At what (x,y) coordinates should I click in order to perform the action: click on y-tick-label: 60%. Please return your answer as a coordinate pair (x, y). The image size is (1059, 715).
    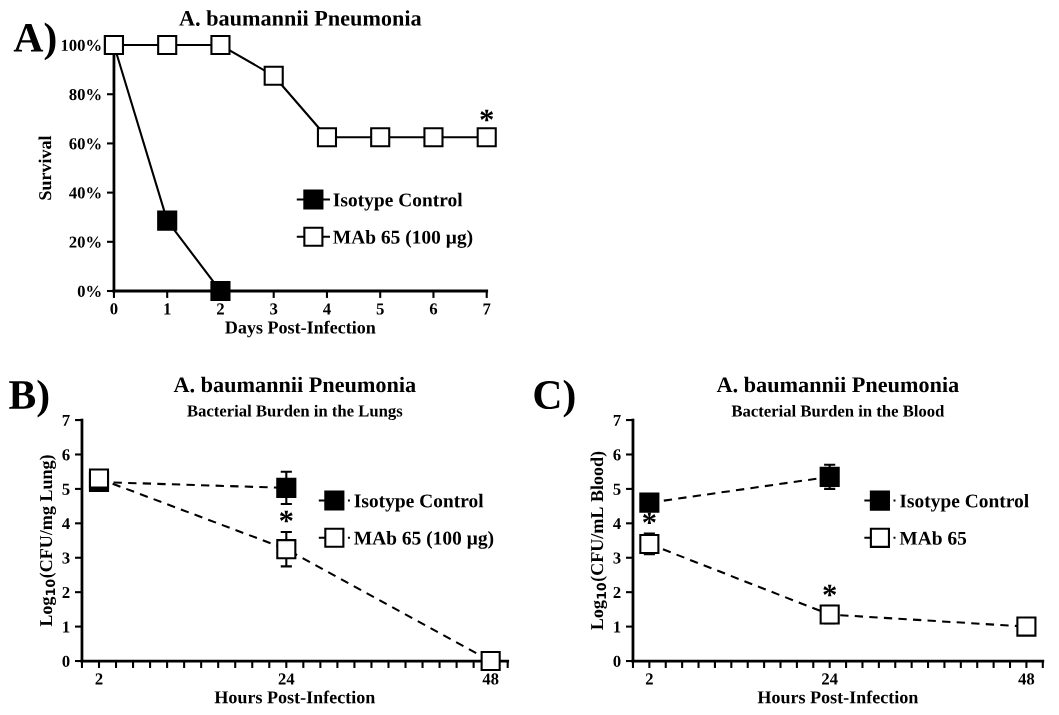
    Looking at the image, I should click on (85, 144).